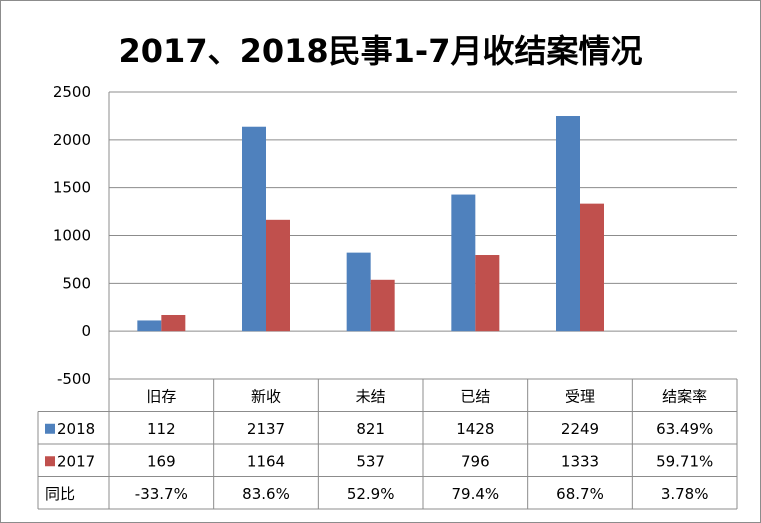 The image size is (761, 523). Describe the element at coordinates (76, 283) in the screenshot. I see `y-tick-label: 500` at that location.